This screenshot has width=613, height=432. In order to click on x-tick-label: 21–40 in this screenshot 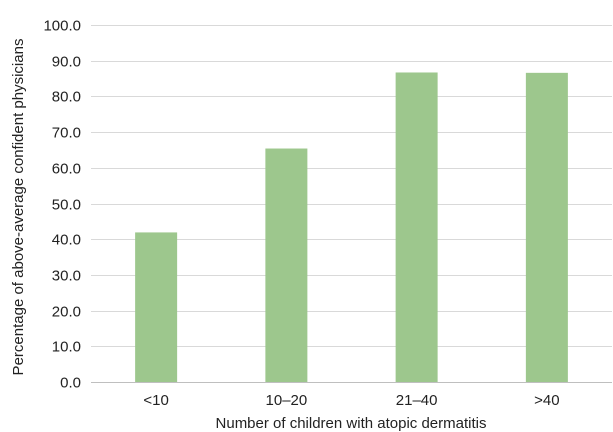, I will do `click(417, 400)`.